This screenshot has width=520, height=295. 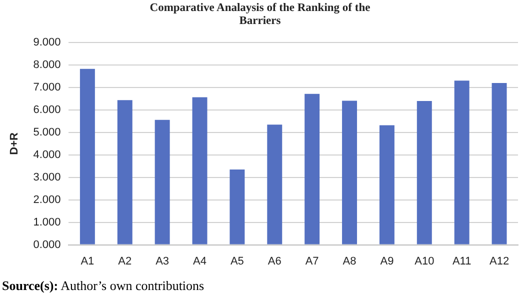 What do you see at coordinates (499, 261) in the screenshot?
I see `x-tick-label: A12` at bounding box center [499, 261].